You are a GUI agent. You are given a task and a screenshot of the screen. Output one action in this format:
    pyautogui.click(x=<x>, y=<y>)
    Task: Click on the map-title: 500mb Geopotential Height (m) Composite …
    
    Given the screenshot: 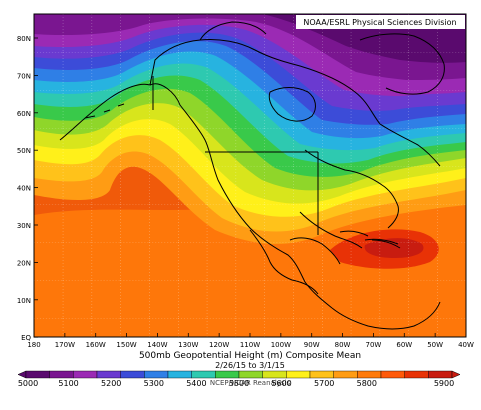 What is the action you would take?
    pyautogui.click(x=250, y=356)
    